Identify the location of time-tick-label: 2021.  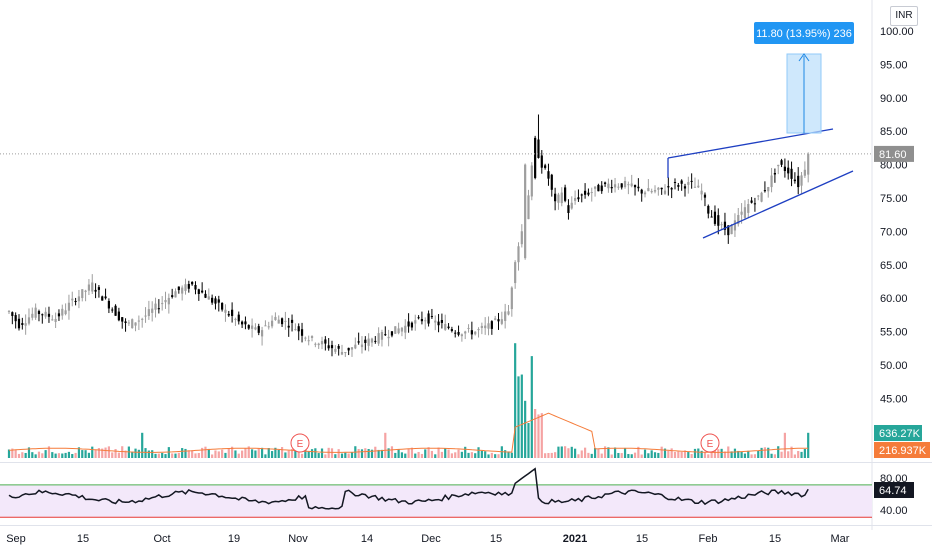
(575, 539).